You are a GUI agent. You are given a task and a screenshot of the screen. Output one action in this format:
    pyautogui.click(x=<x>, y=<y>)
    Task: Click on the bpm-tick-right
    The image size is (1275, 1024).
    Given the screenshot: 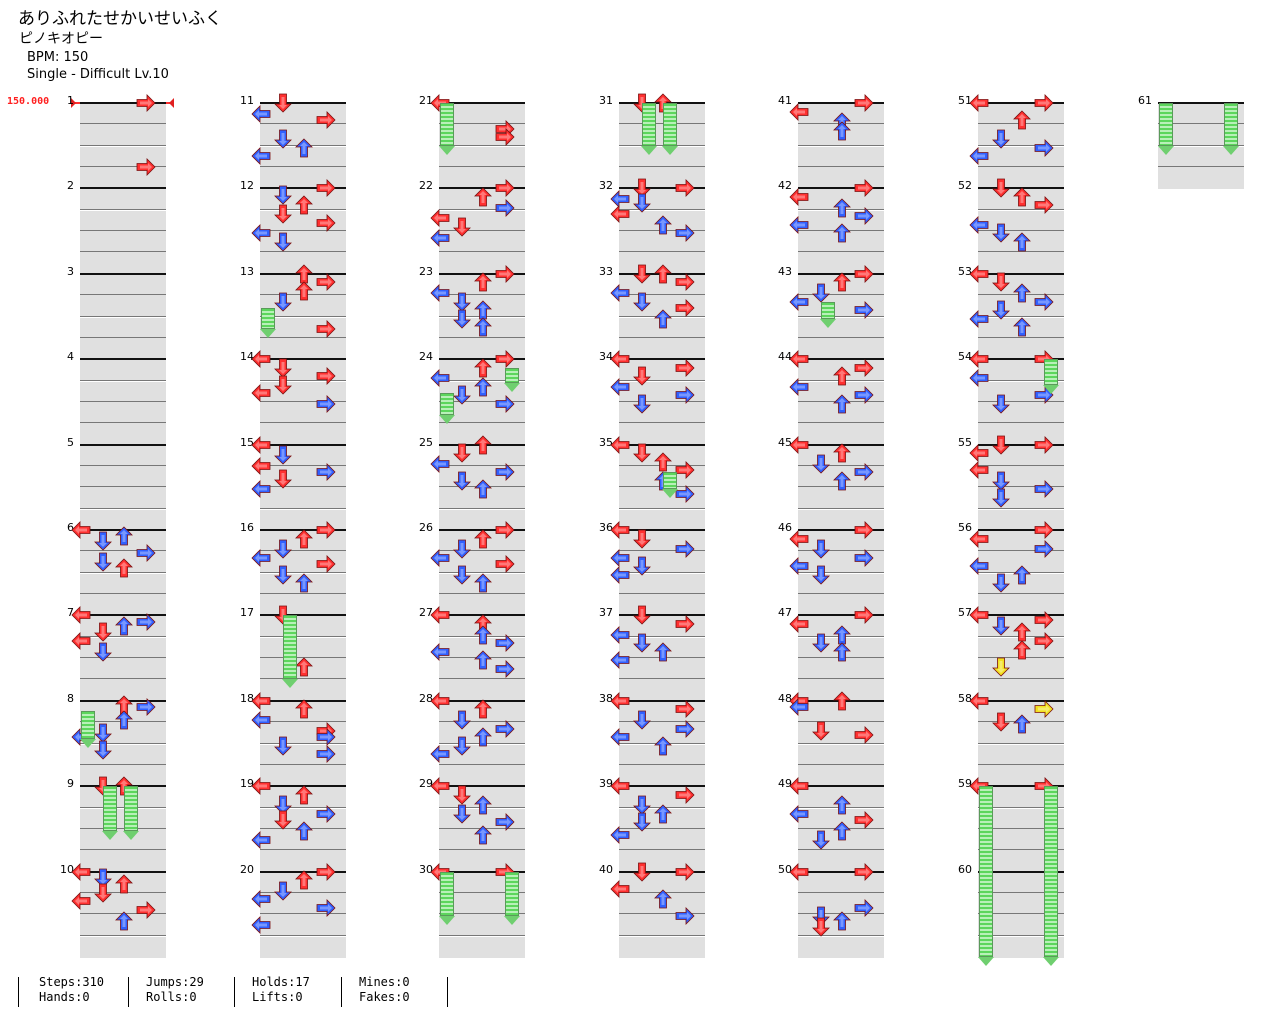 What is the action you would take?
    pyautogui.click(x=171, y=103)
    